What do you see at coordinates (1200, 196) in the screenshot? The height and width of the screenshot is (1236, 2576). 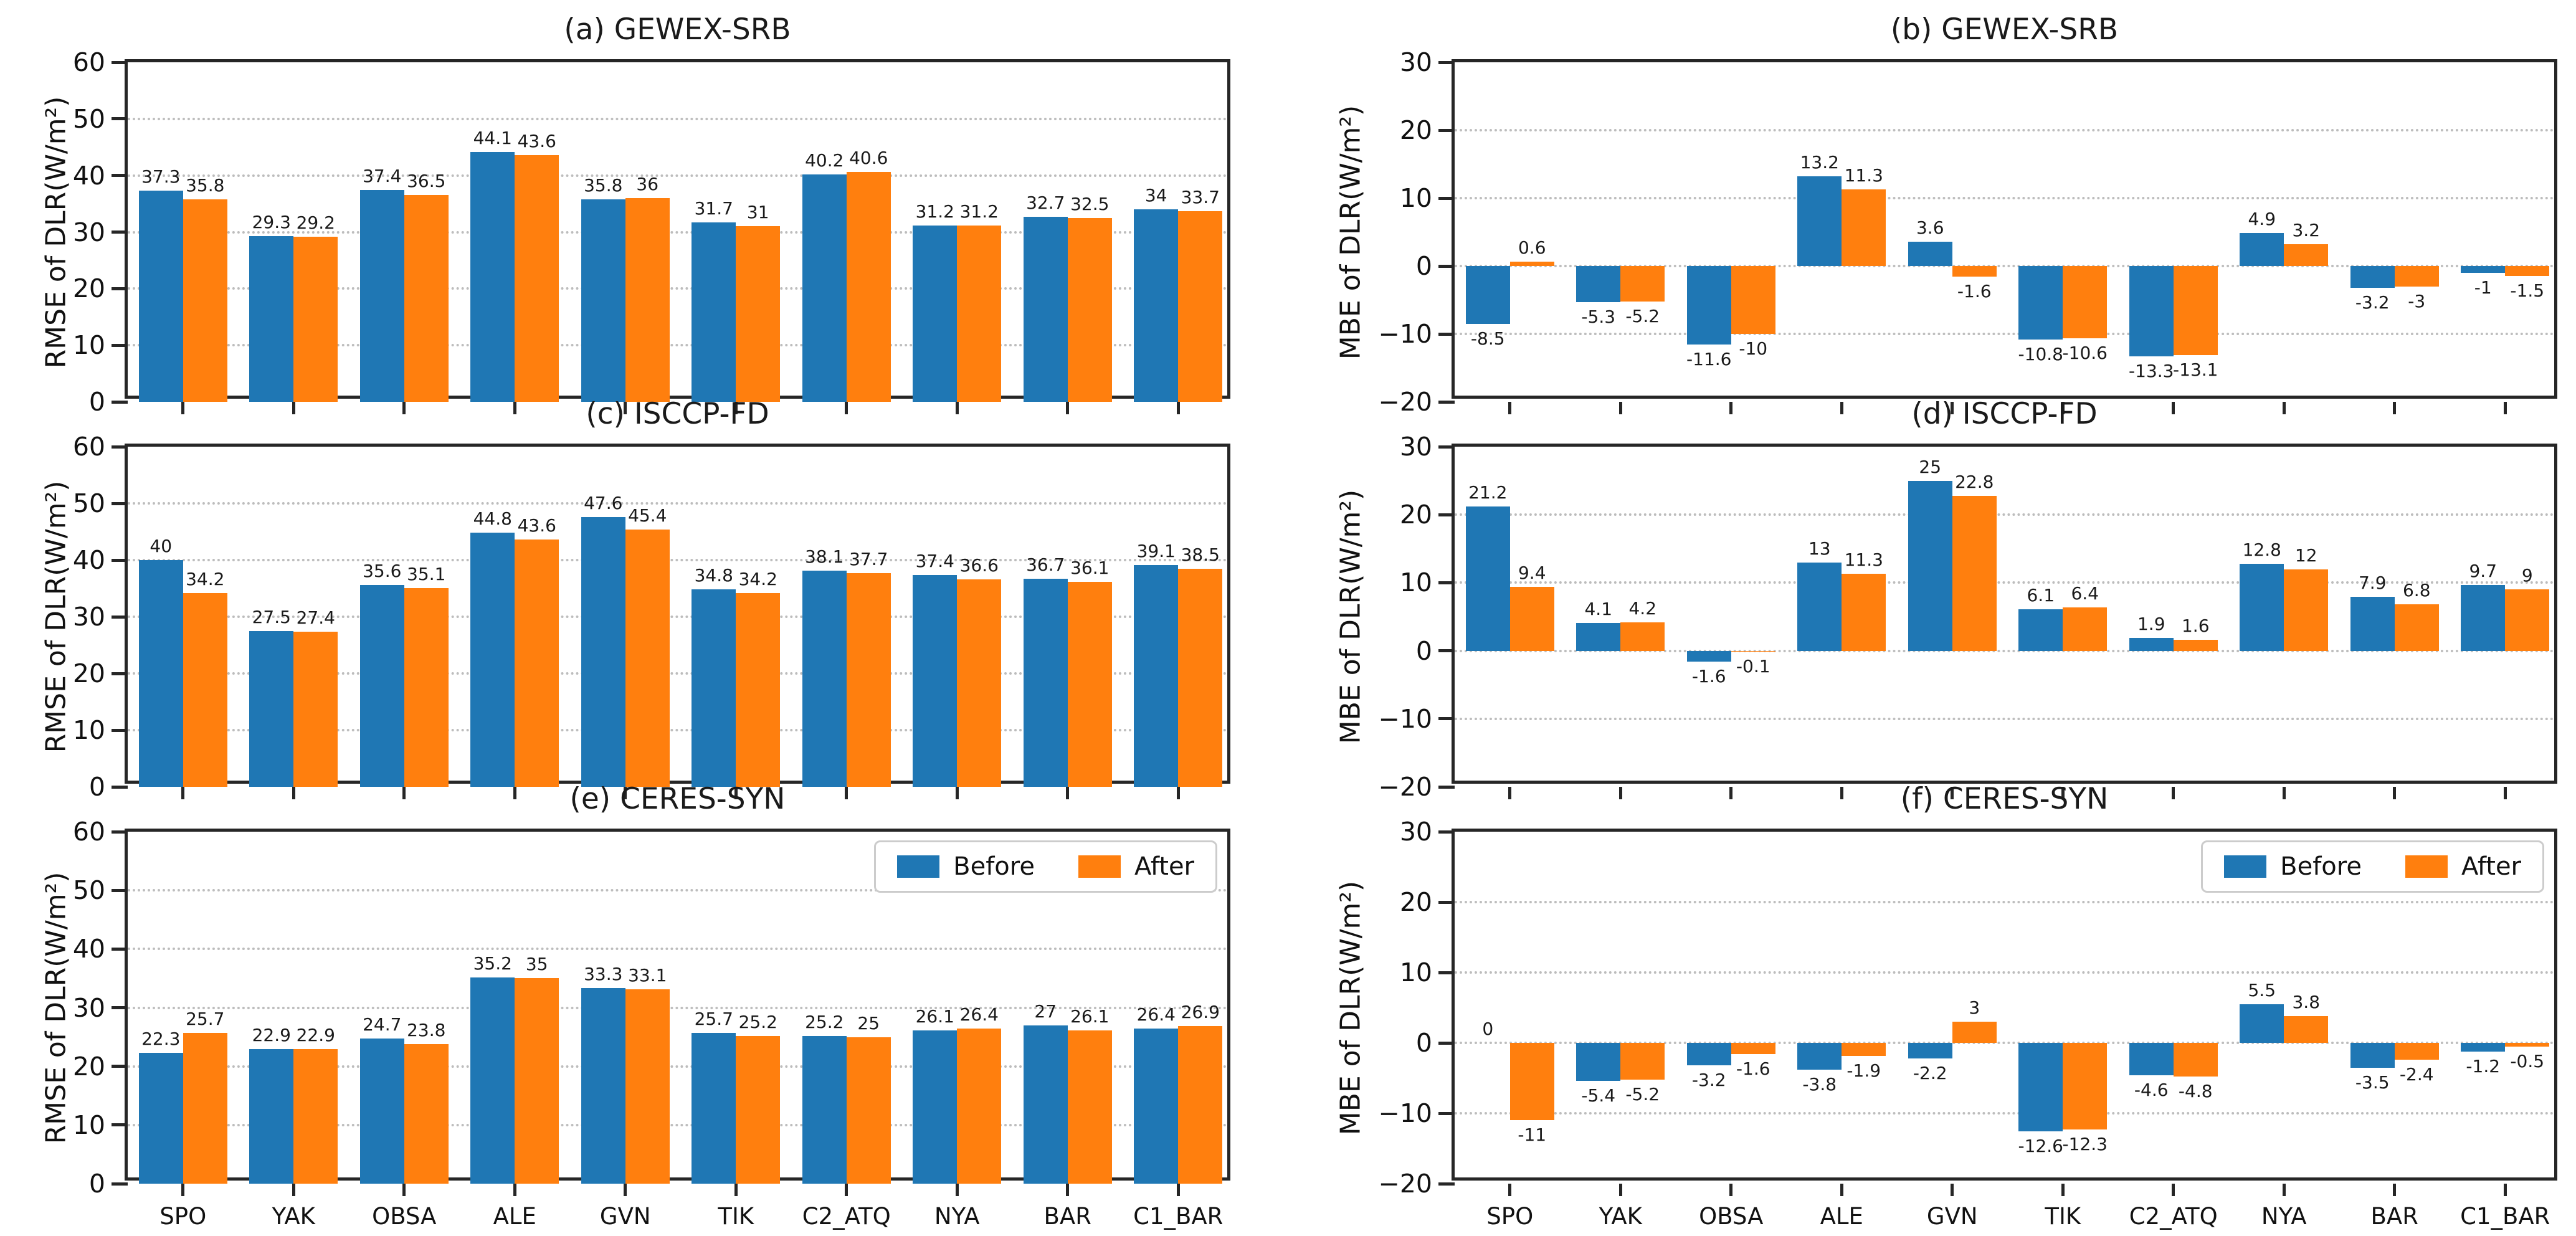 I see `bar-value-label: 33.7` at bounding box center [1200, 196].